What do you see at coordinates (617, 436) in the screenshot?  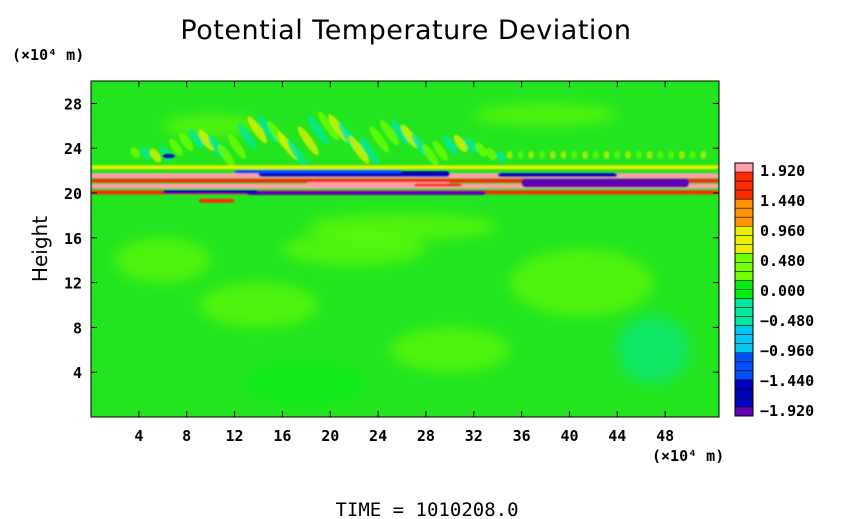 I see `x-tick-label: 44` at bounding box center [617, 436].